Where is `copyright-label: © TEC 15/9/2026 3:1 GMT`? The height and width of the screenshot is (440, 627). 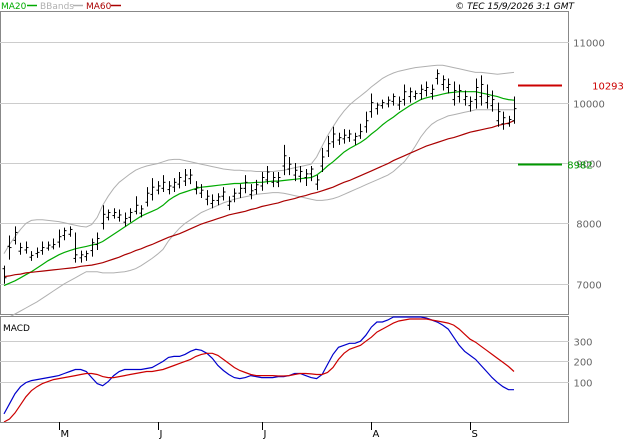 copyright-label: © TEC 15/9/2026 3:1 GMT is located at coordinates (515, 7).